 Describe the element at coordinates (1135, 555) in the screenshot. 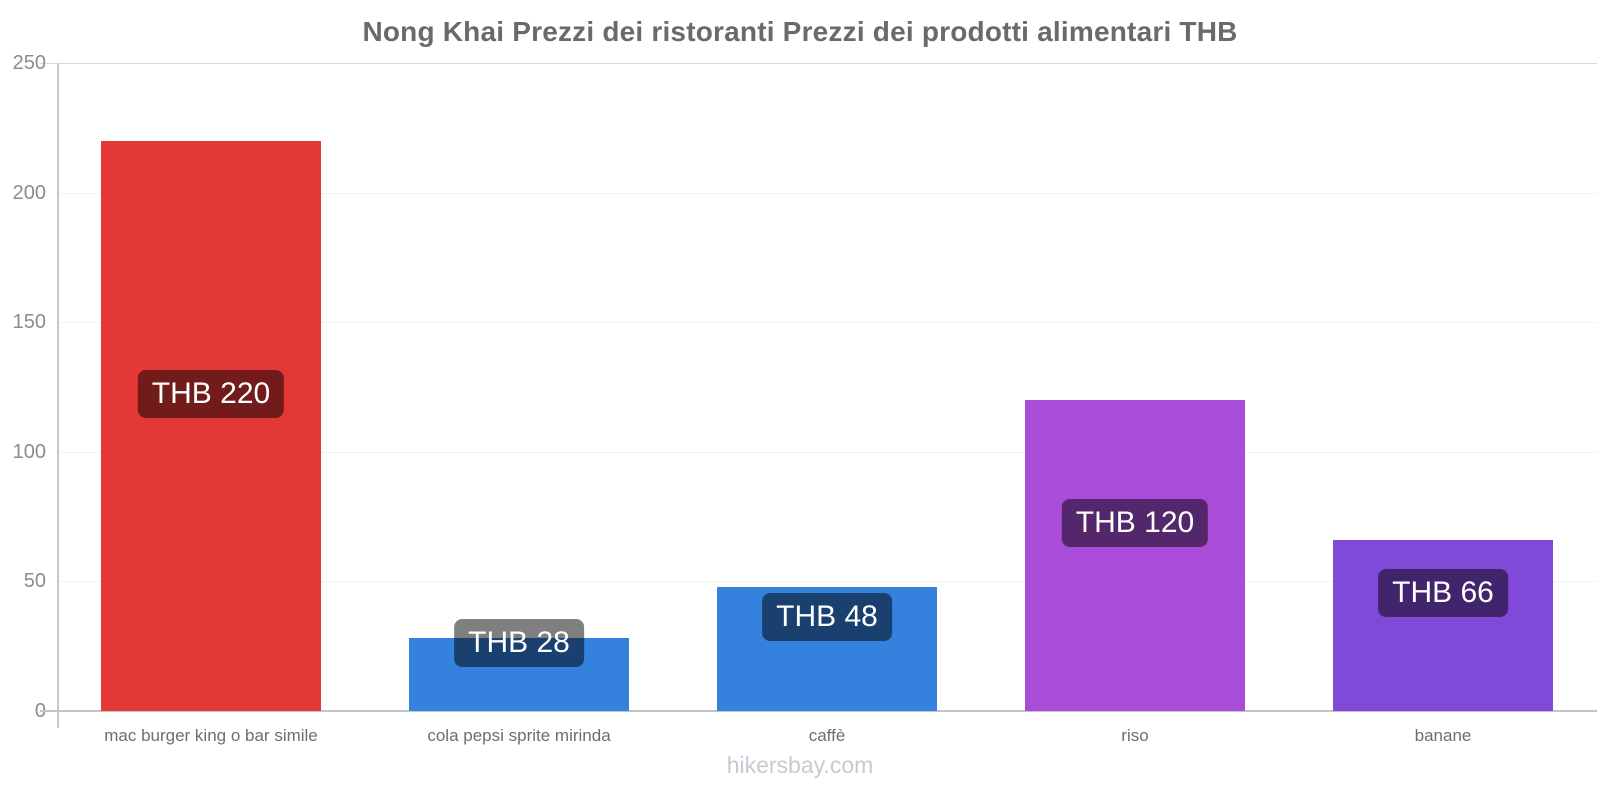

I see `bar-riso: THB 120` at that location.